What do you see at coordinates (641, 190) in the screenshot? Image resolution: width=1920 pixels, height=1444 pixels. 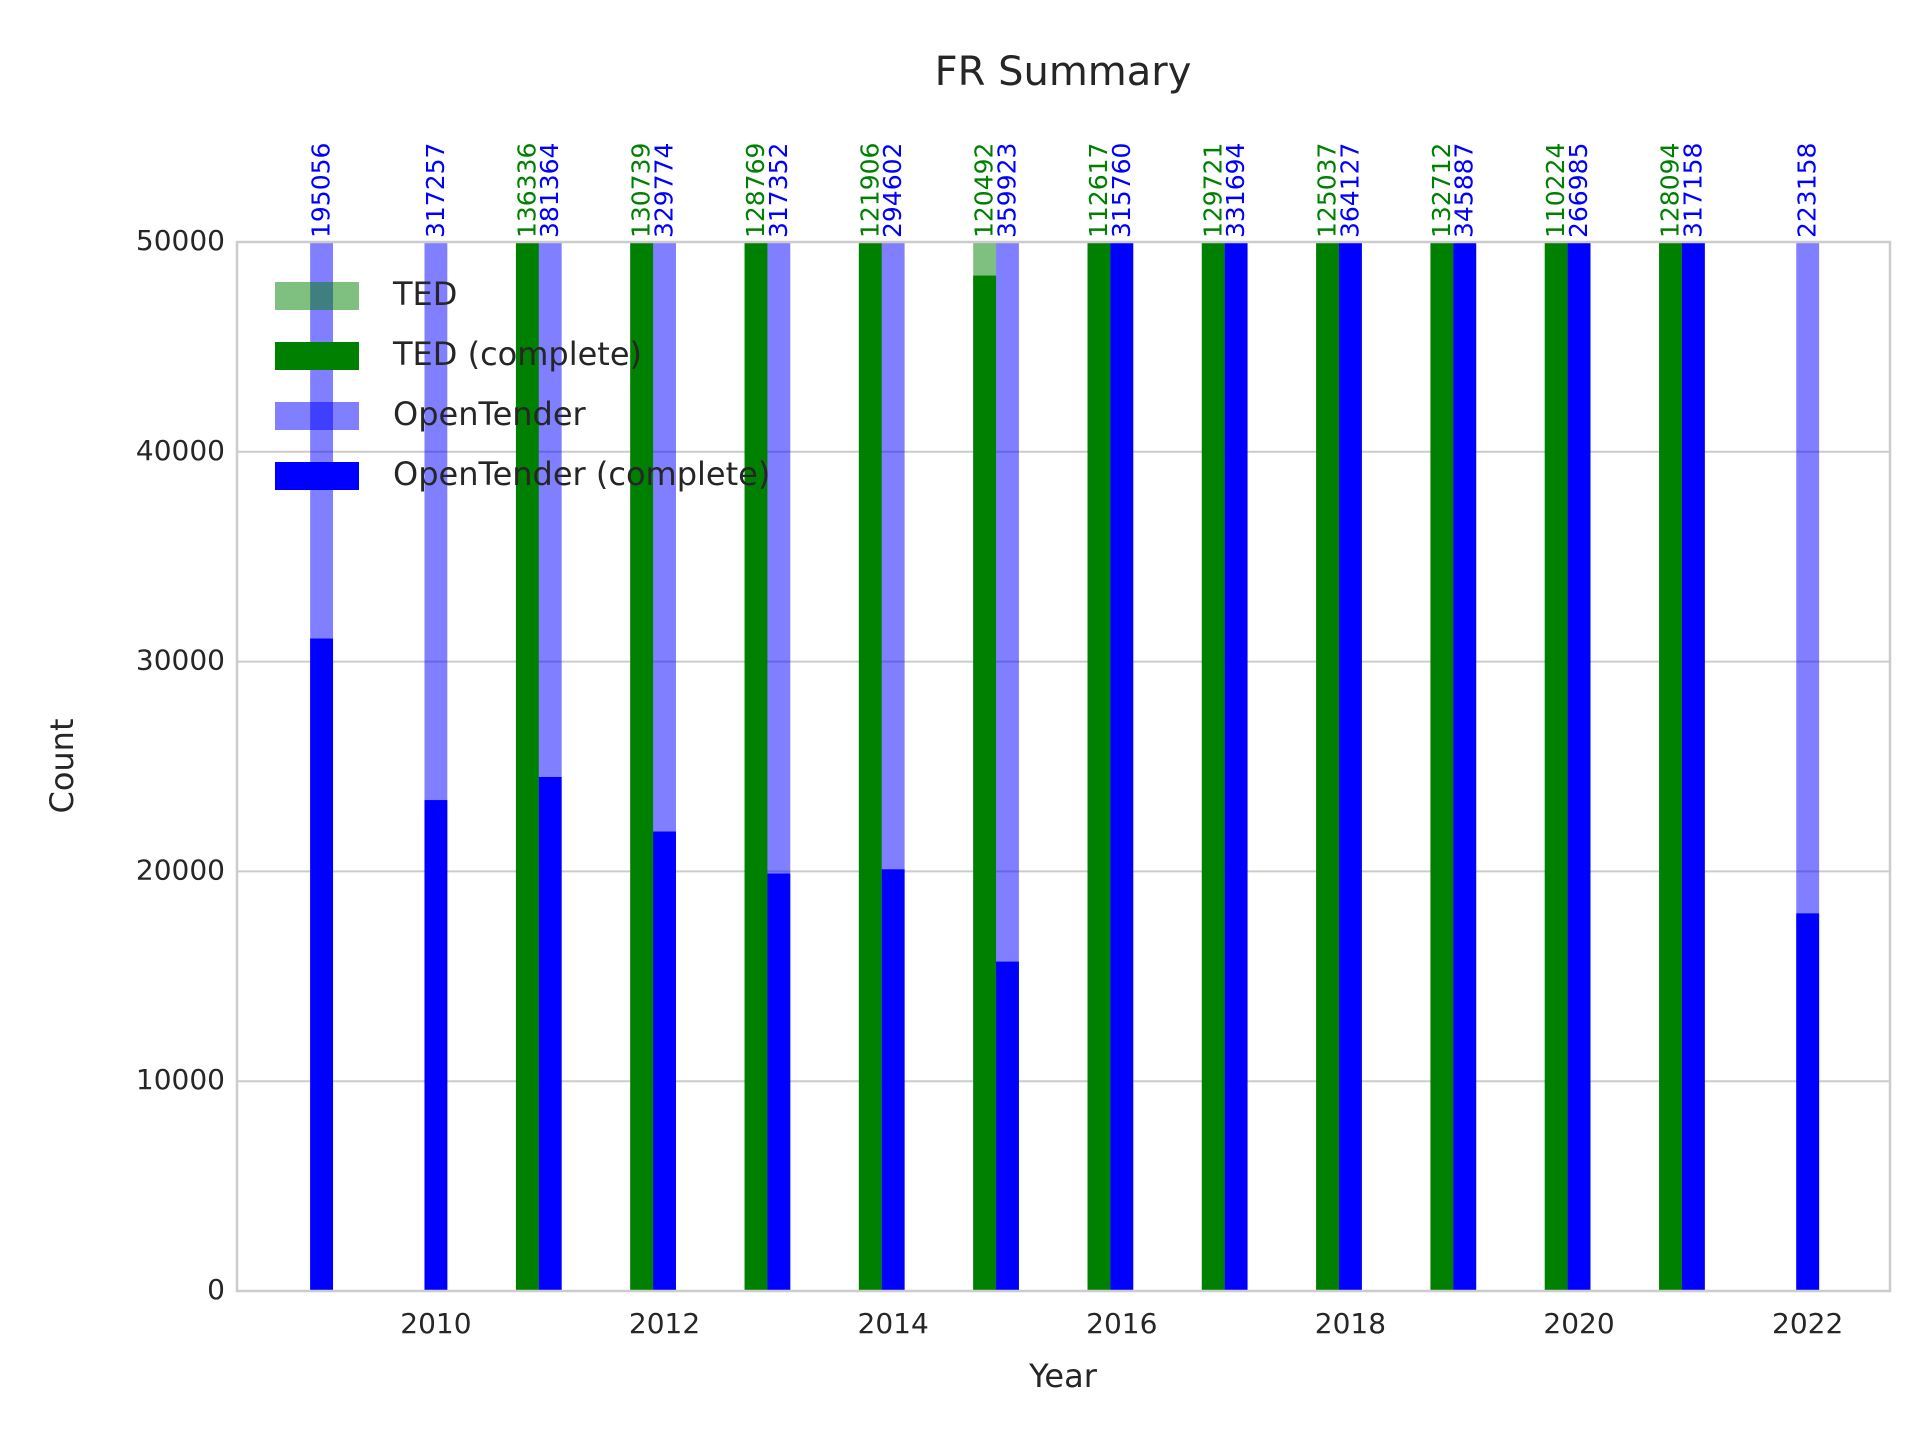 I see `value-label: 130739` at bounding box center [641, 190].